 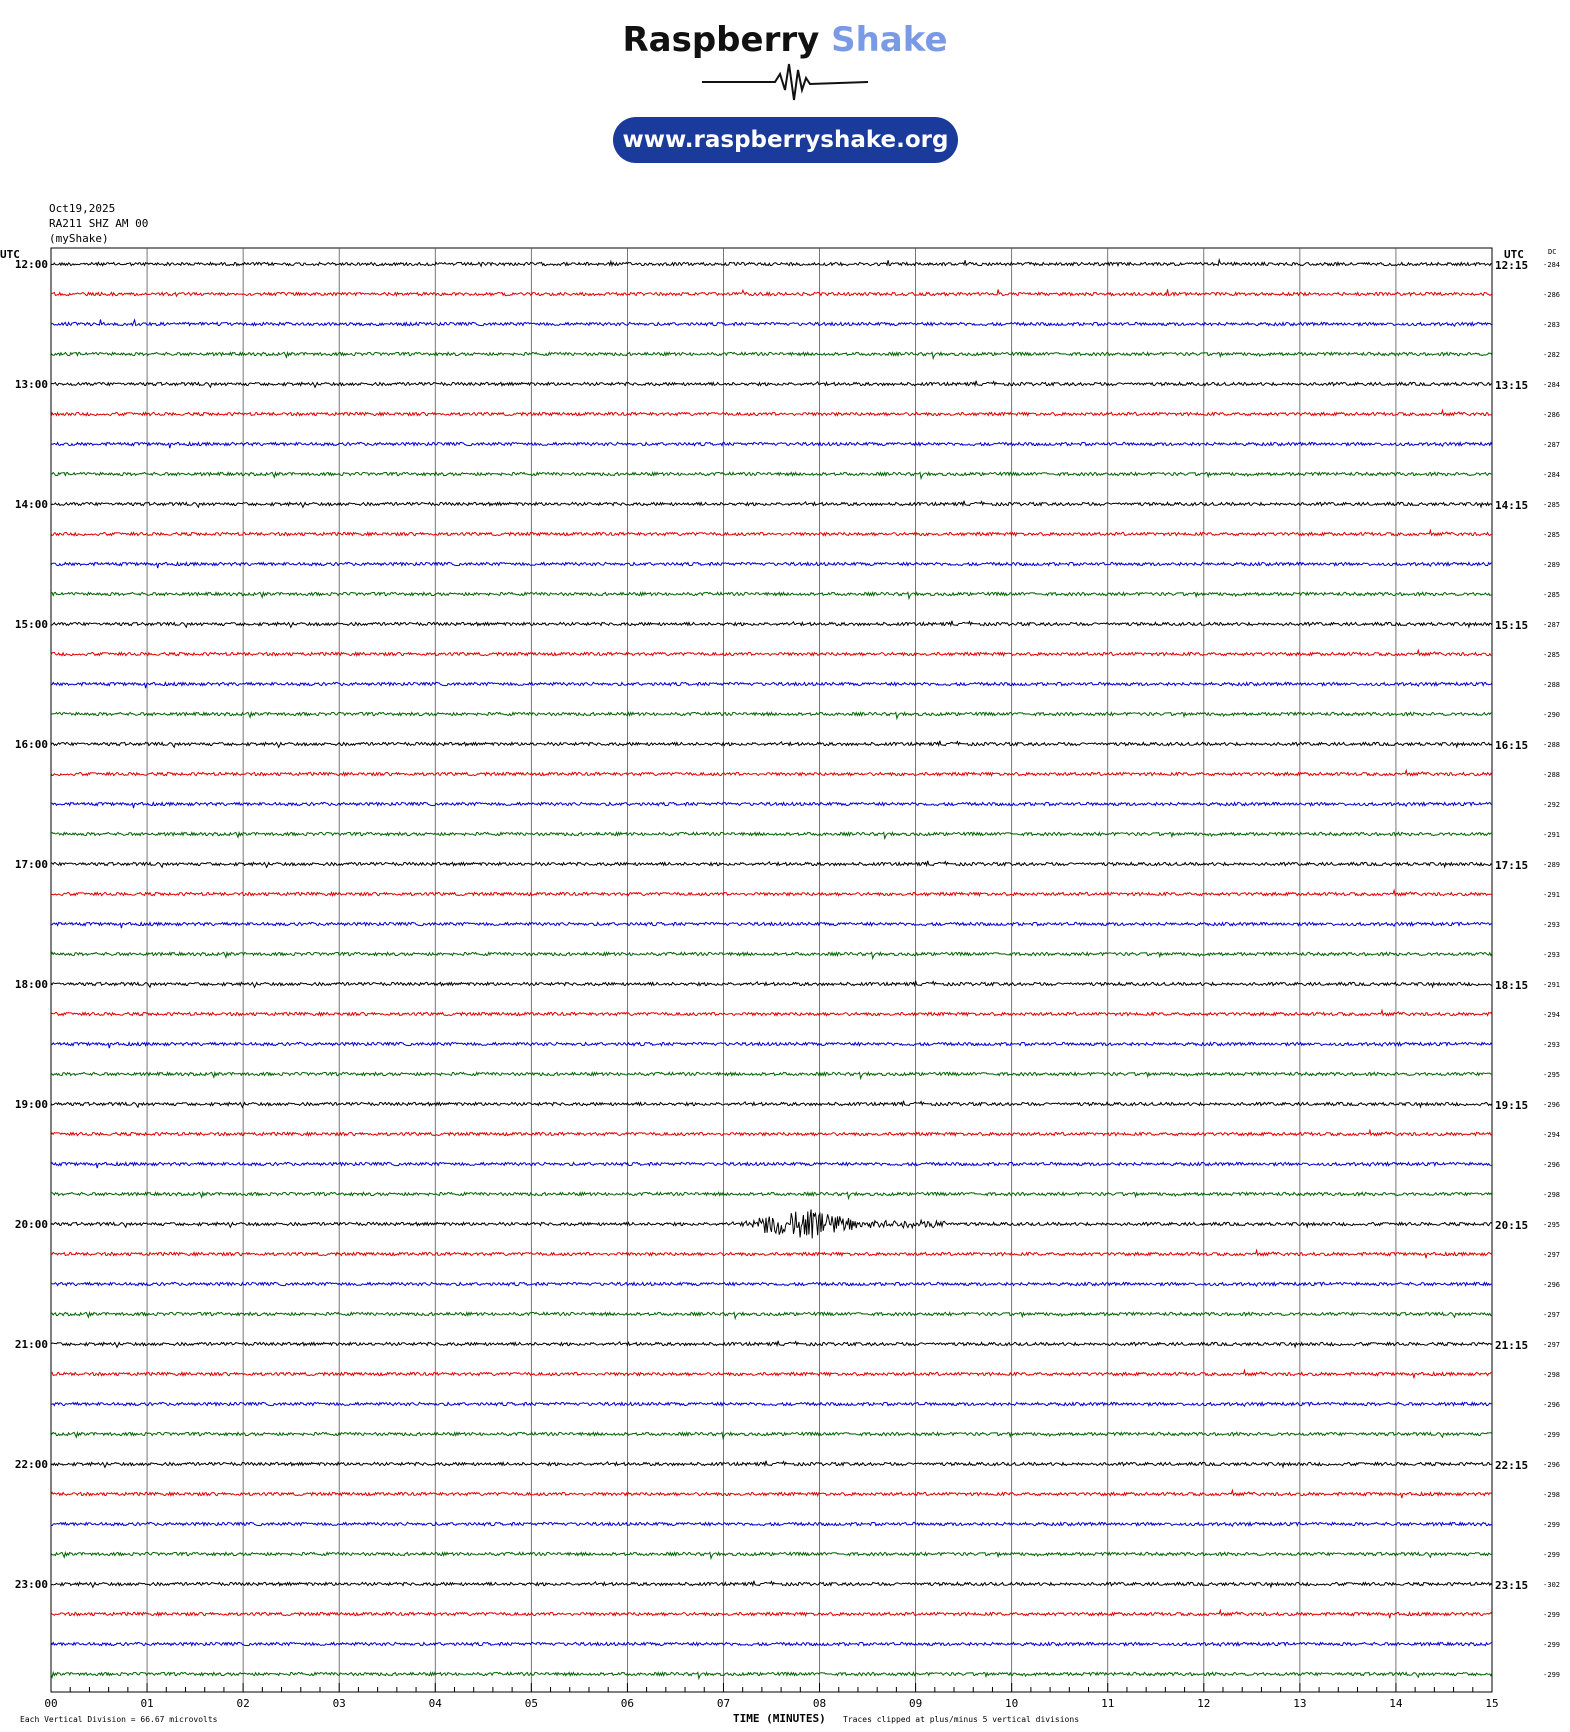 I want to click on hour-label-right: 19:15, so click(x=1511, y=1105).